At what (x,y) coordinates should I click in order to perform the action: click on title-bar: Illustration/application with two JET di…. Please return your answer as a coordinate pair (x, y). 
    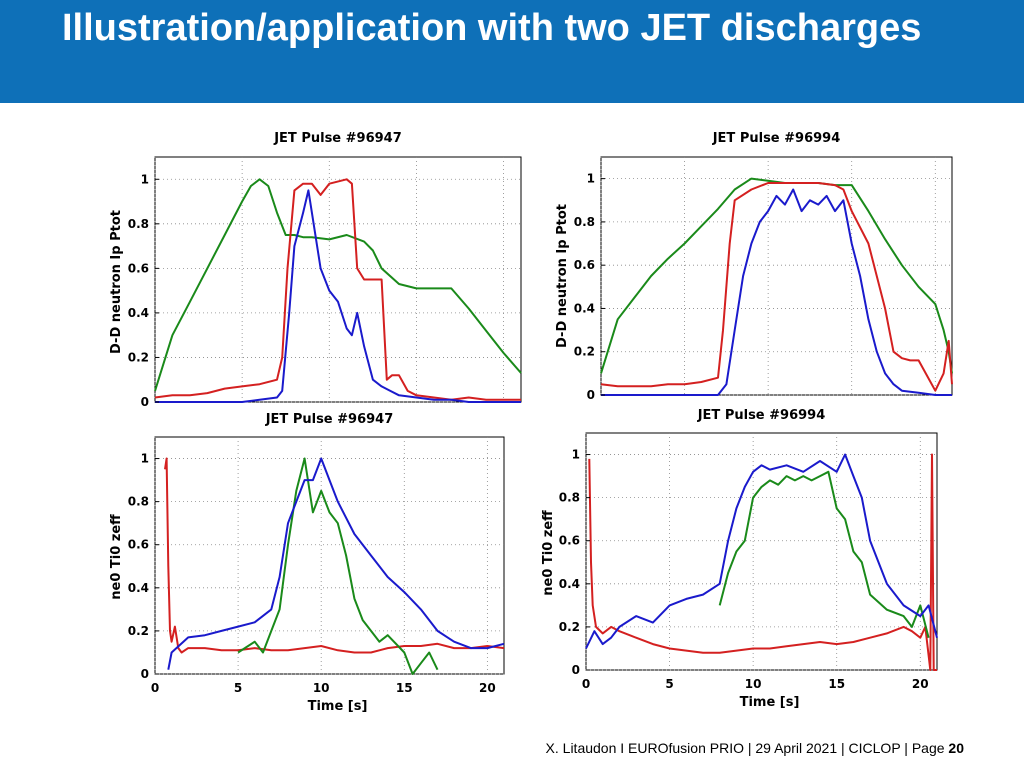
    Looking at the image, I should click on (512, 51).